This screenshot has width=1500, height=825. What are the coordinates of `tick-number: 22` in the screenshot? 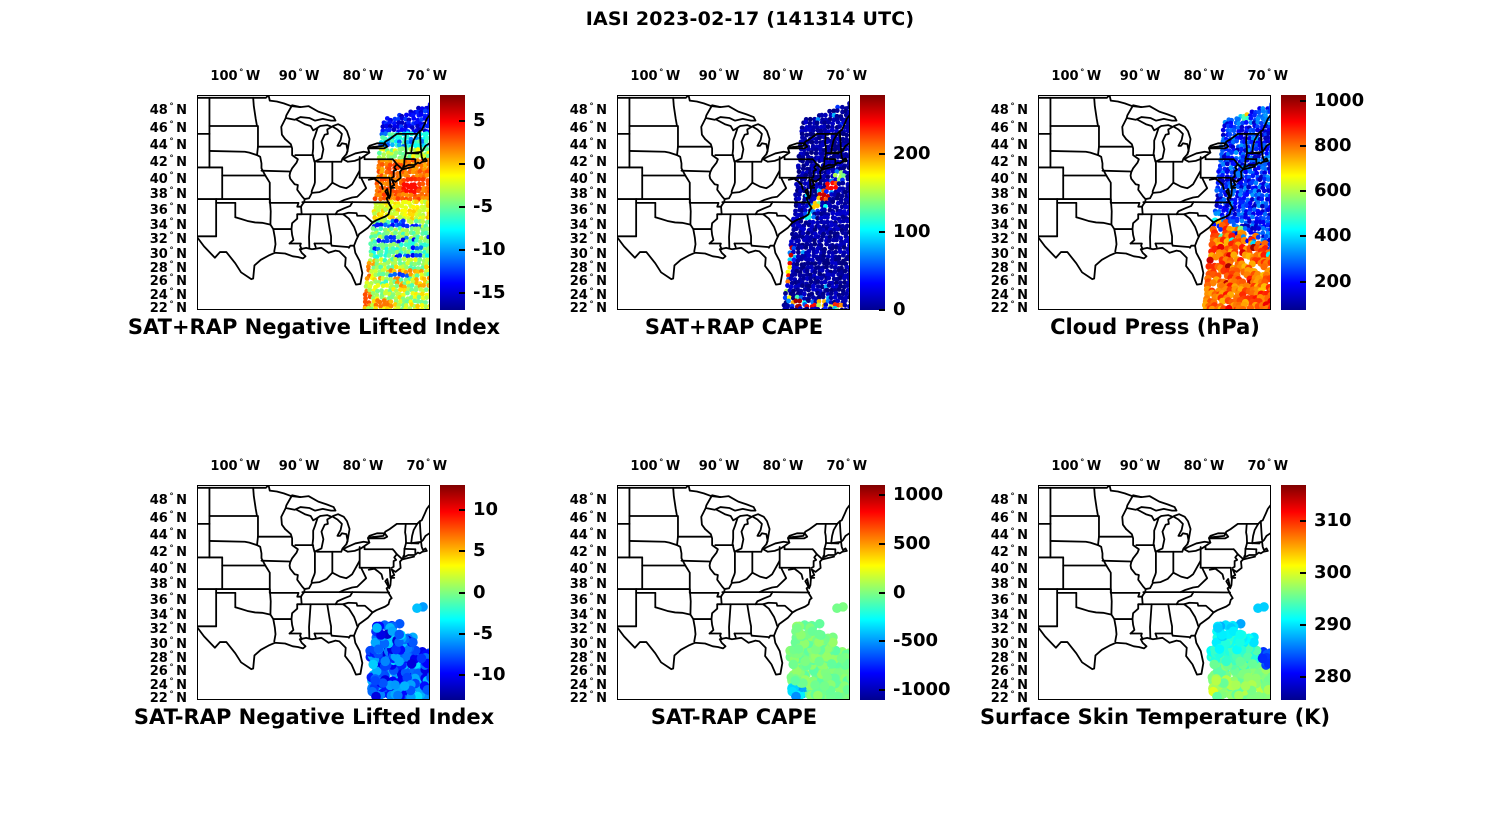 It's located at (158, 309).